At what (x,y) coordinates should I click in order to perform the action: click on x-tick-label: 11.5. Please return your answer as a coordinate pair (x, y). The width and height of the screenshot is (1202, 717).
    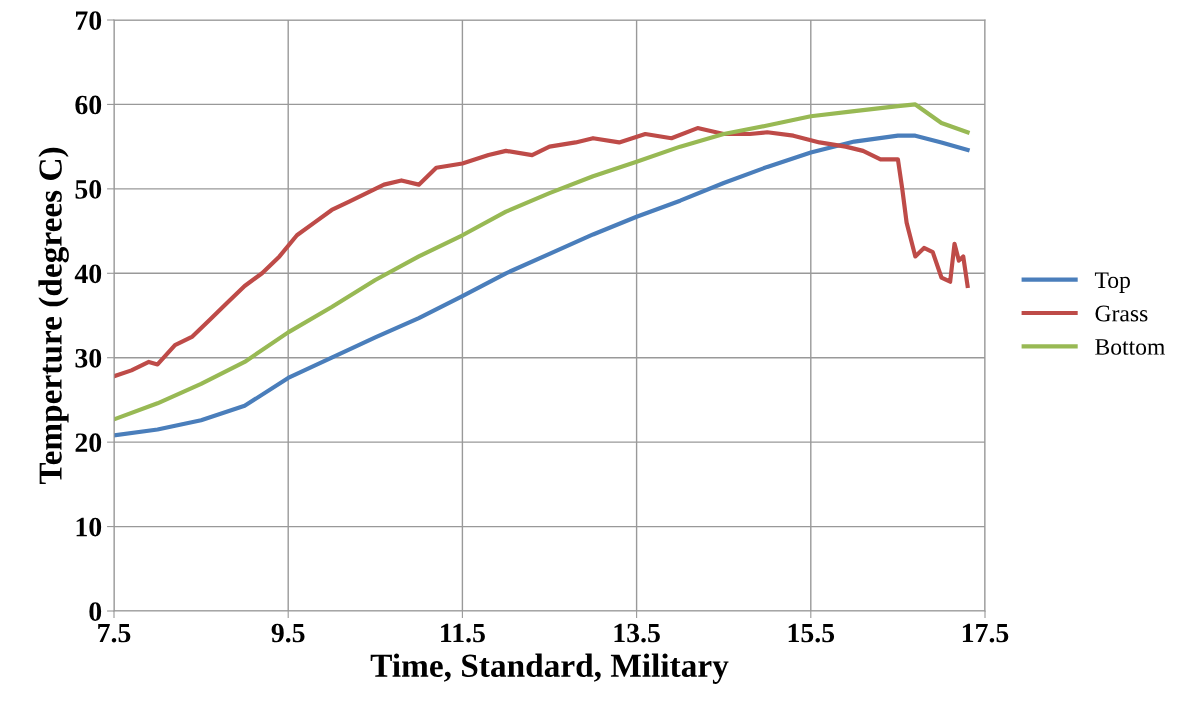
    Looking at the image, I should click on (463, 633).